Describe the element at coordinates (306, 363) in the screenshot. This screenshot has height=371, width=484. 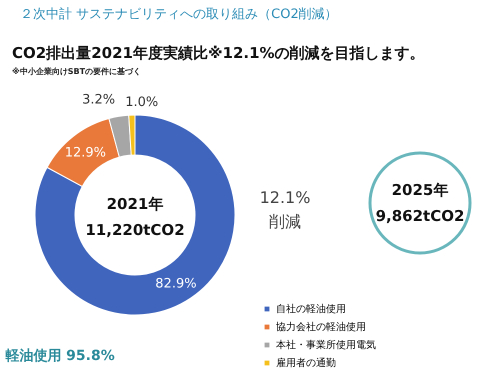
I see `legend-label: 雇用者の通勤` at that location.